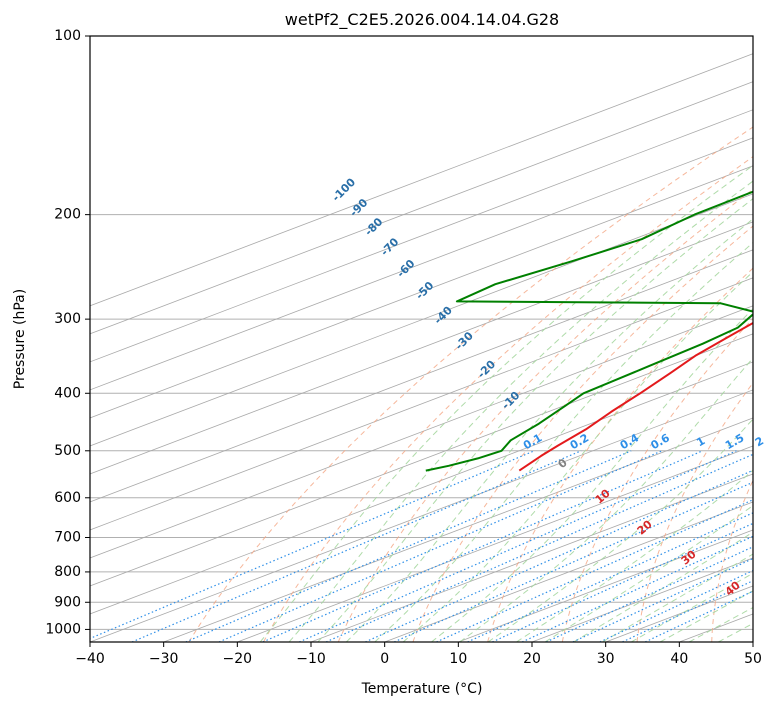 The height and width of the screenshot is (712, 775). I want to click on x-tick-label: 10, so click(458, 659).